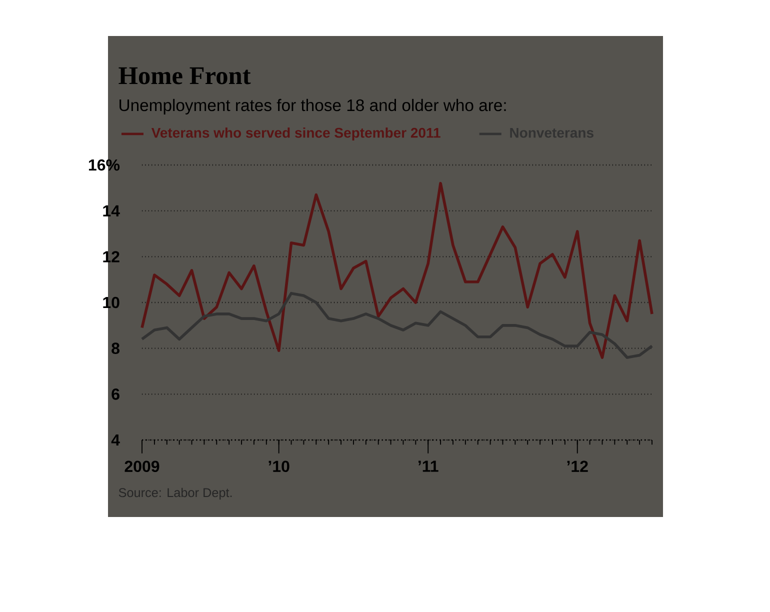 This screenshot has height=612, width=770. What do you see at coordinates (295, 134) in the screenshot?
I see `legend-label: Veterans who served since September 2011` at bounding box center [295, 134].